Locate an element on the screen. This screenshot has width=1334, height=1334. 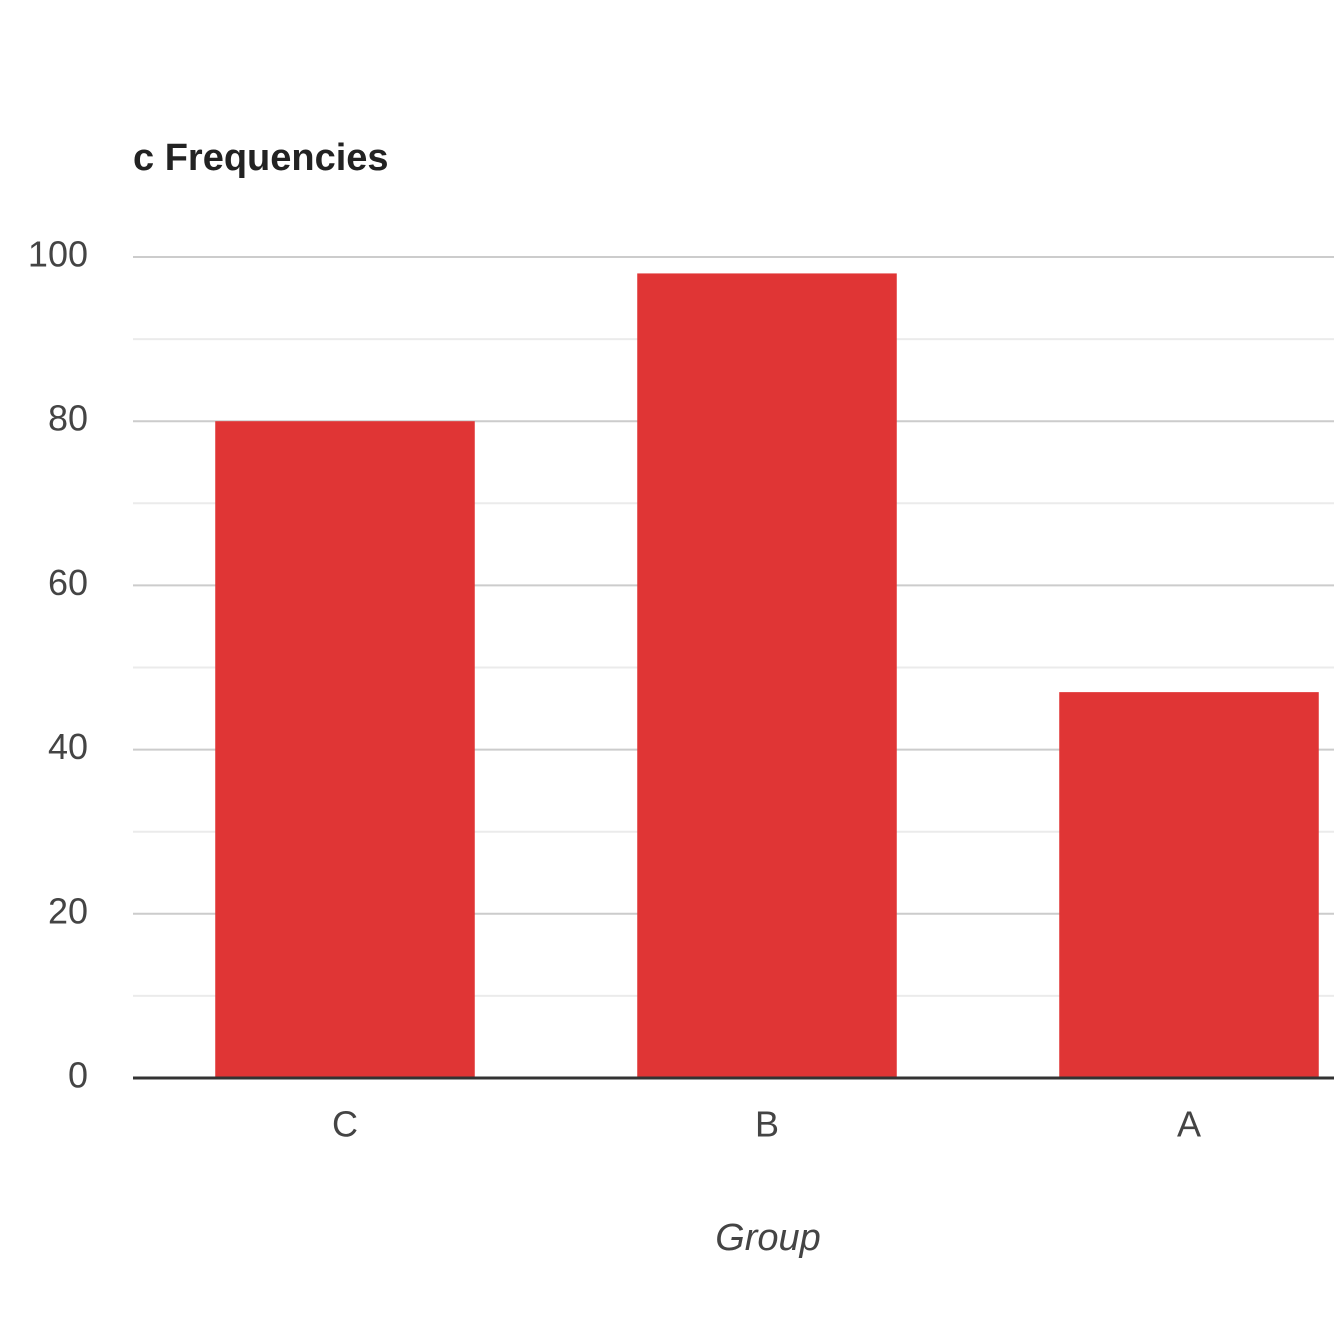
y-tick-label: 20 is located at coordinates (68, 910).